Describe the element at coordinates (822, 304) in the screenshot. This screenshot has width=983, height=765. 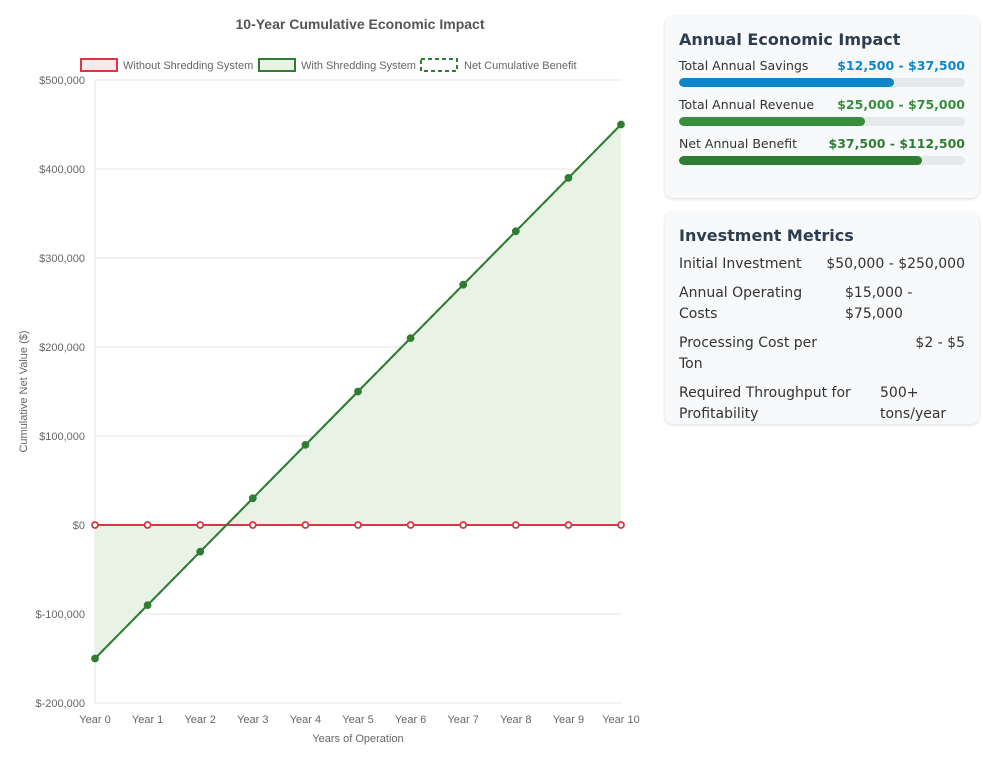
I see `metric-row: Annual Operating Costs $15,000 - $75,000` at that location.